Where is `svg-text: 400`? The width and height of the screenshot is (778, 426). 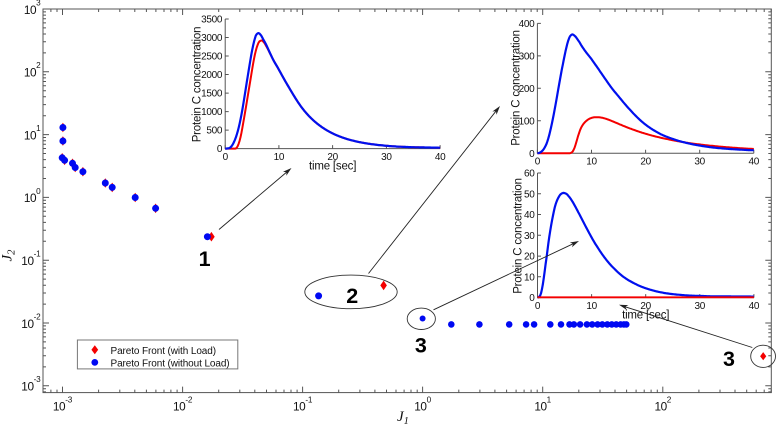 svg-text: 400 is located at coordinates (527, 24).